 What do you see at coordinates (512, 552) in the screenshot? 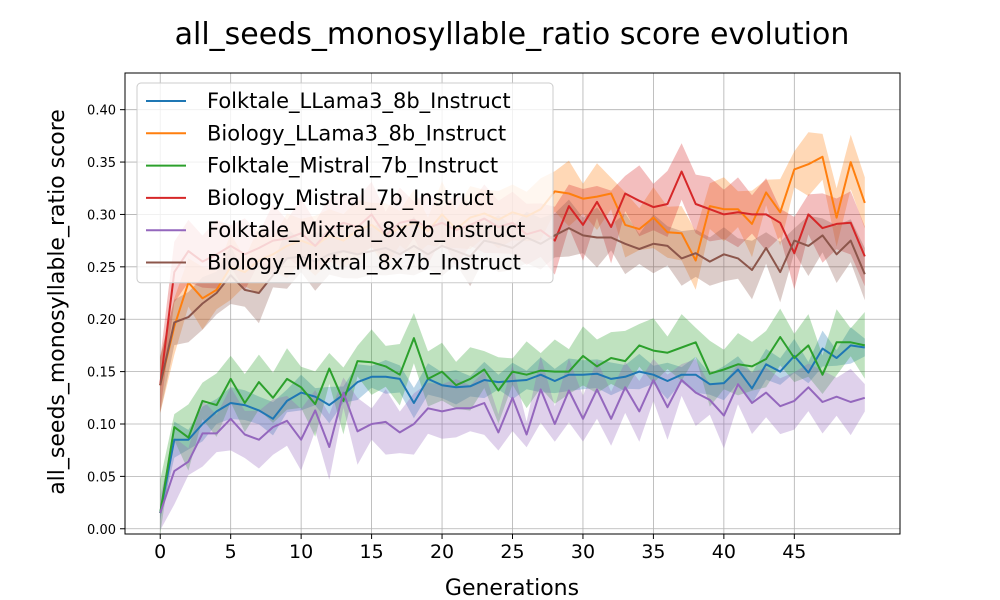
I see `x-tick-label: 25` at bounding box center [512, 552].